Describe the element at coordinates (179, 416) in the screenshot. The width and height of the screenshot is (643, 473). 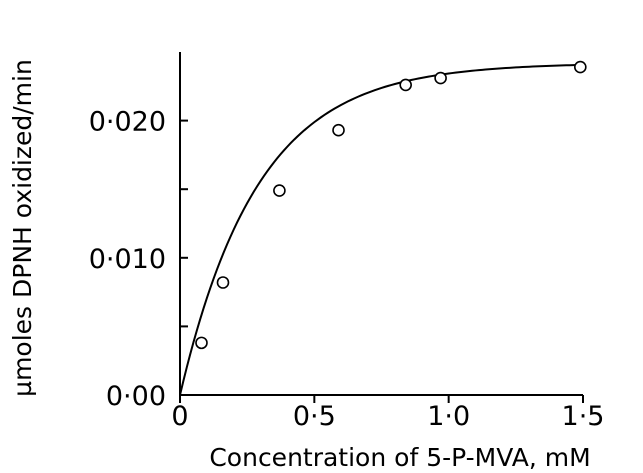
I see `x-tick-label: 0` at that location.